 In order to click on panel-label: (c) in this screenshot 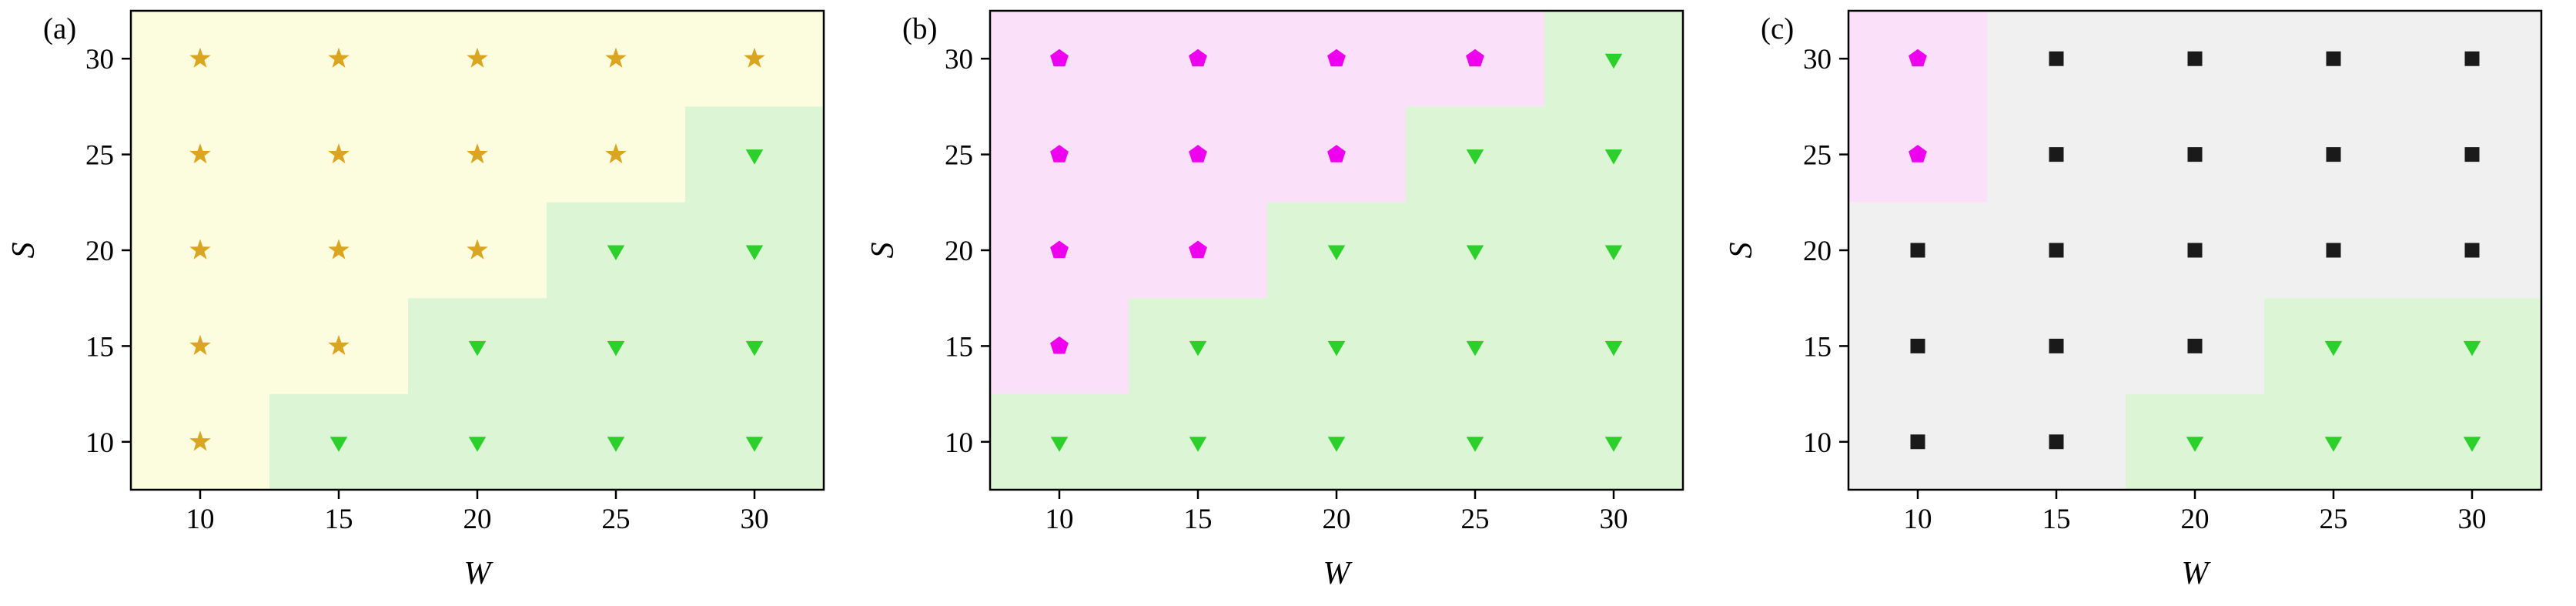, I will do `click(1778, 28)`.